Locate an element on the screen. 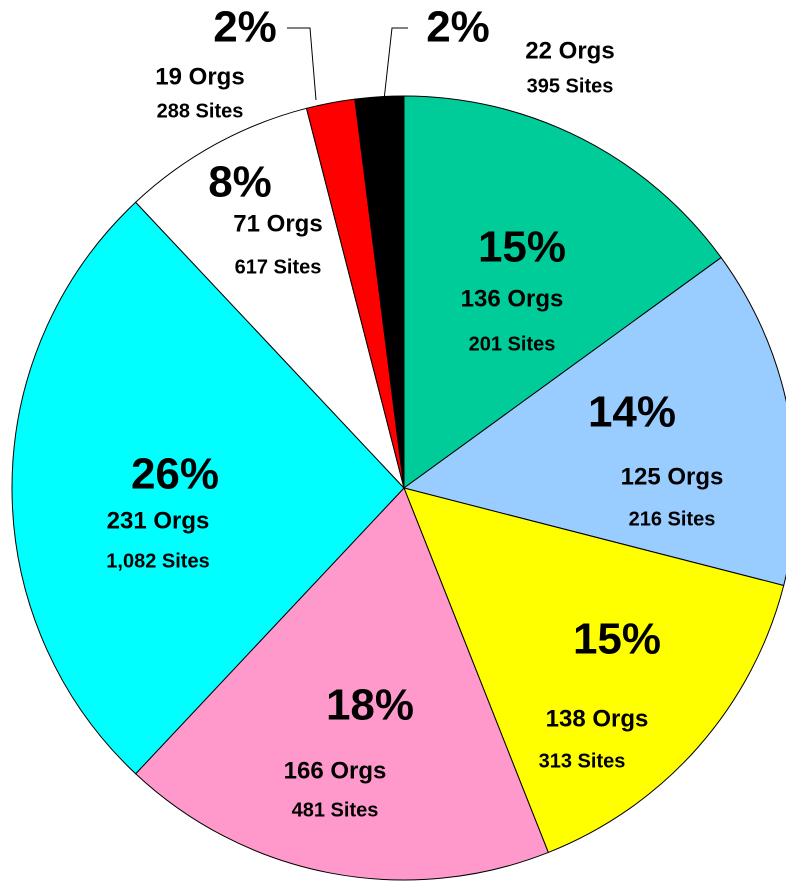 This screenshot has height=881, width=786. orgs-label: 71 Orgs is located at coordinates (277, 223).